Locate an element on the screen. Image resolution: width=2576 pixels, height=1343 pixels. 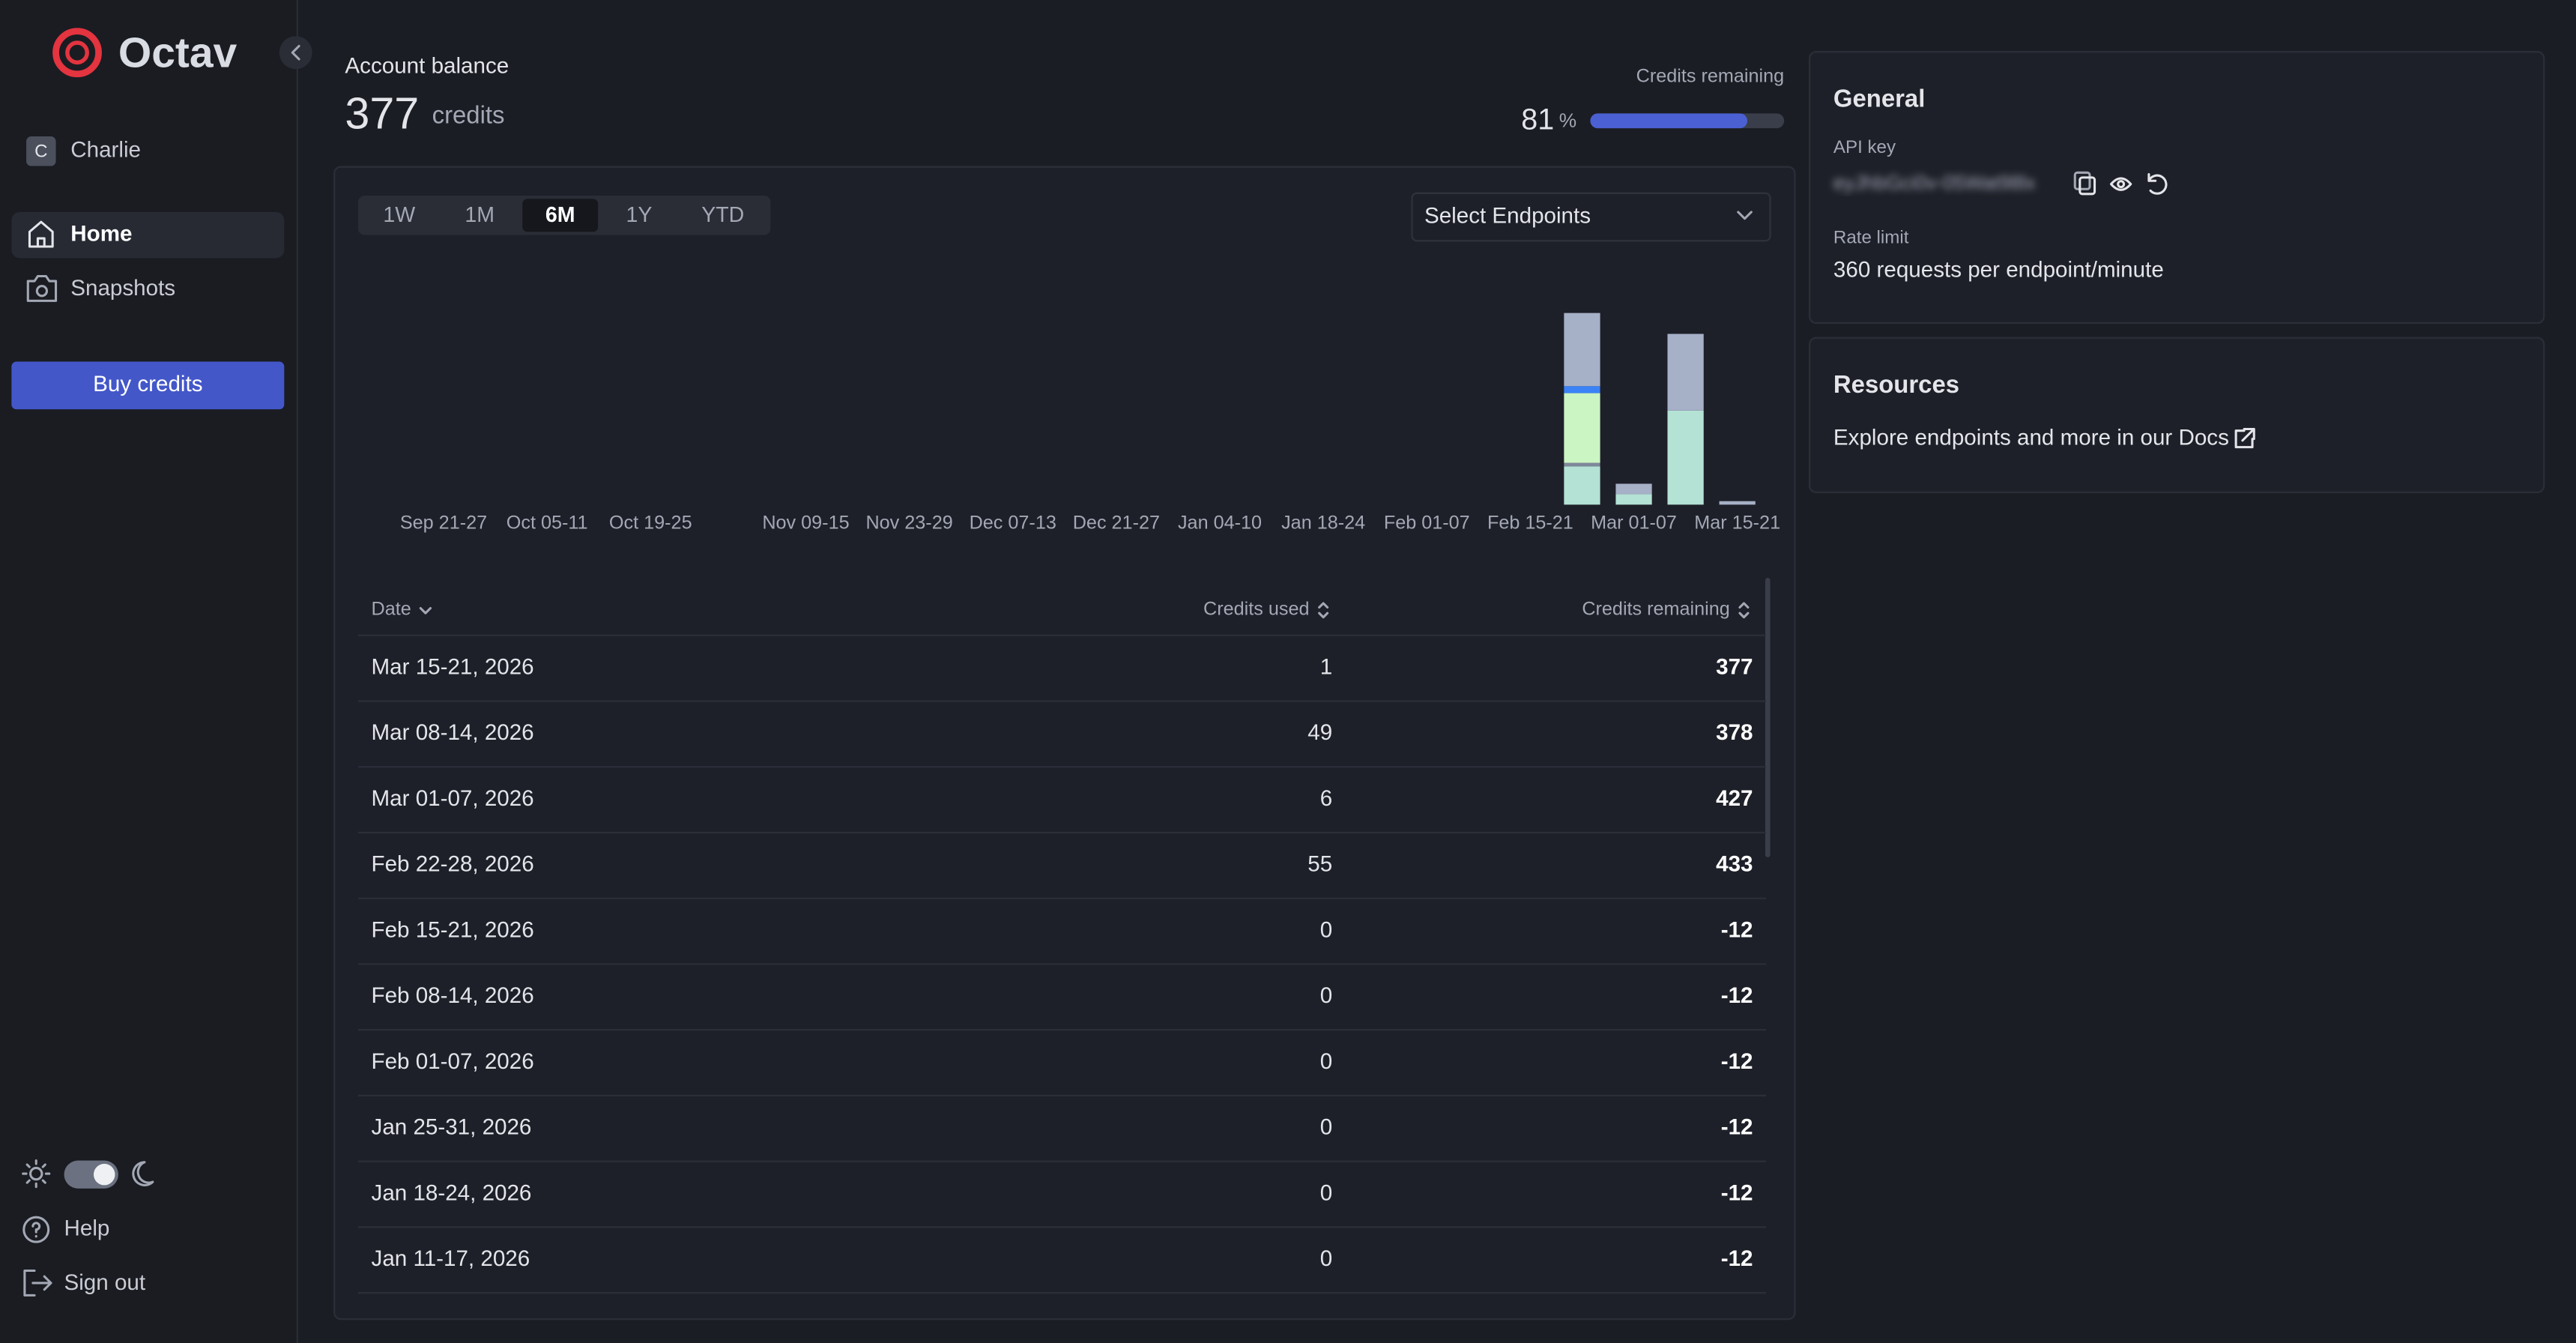
brand: Octav is located at coordinates (178, 53).